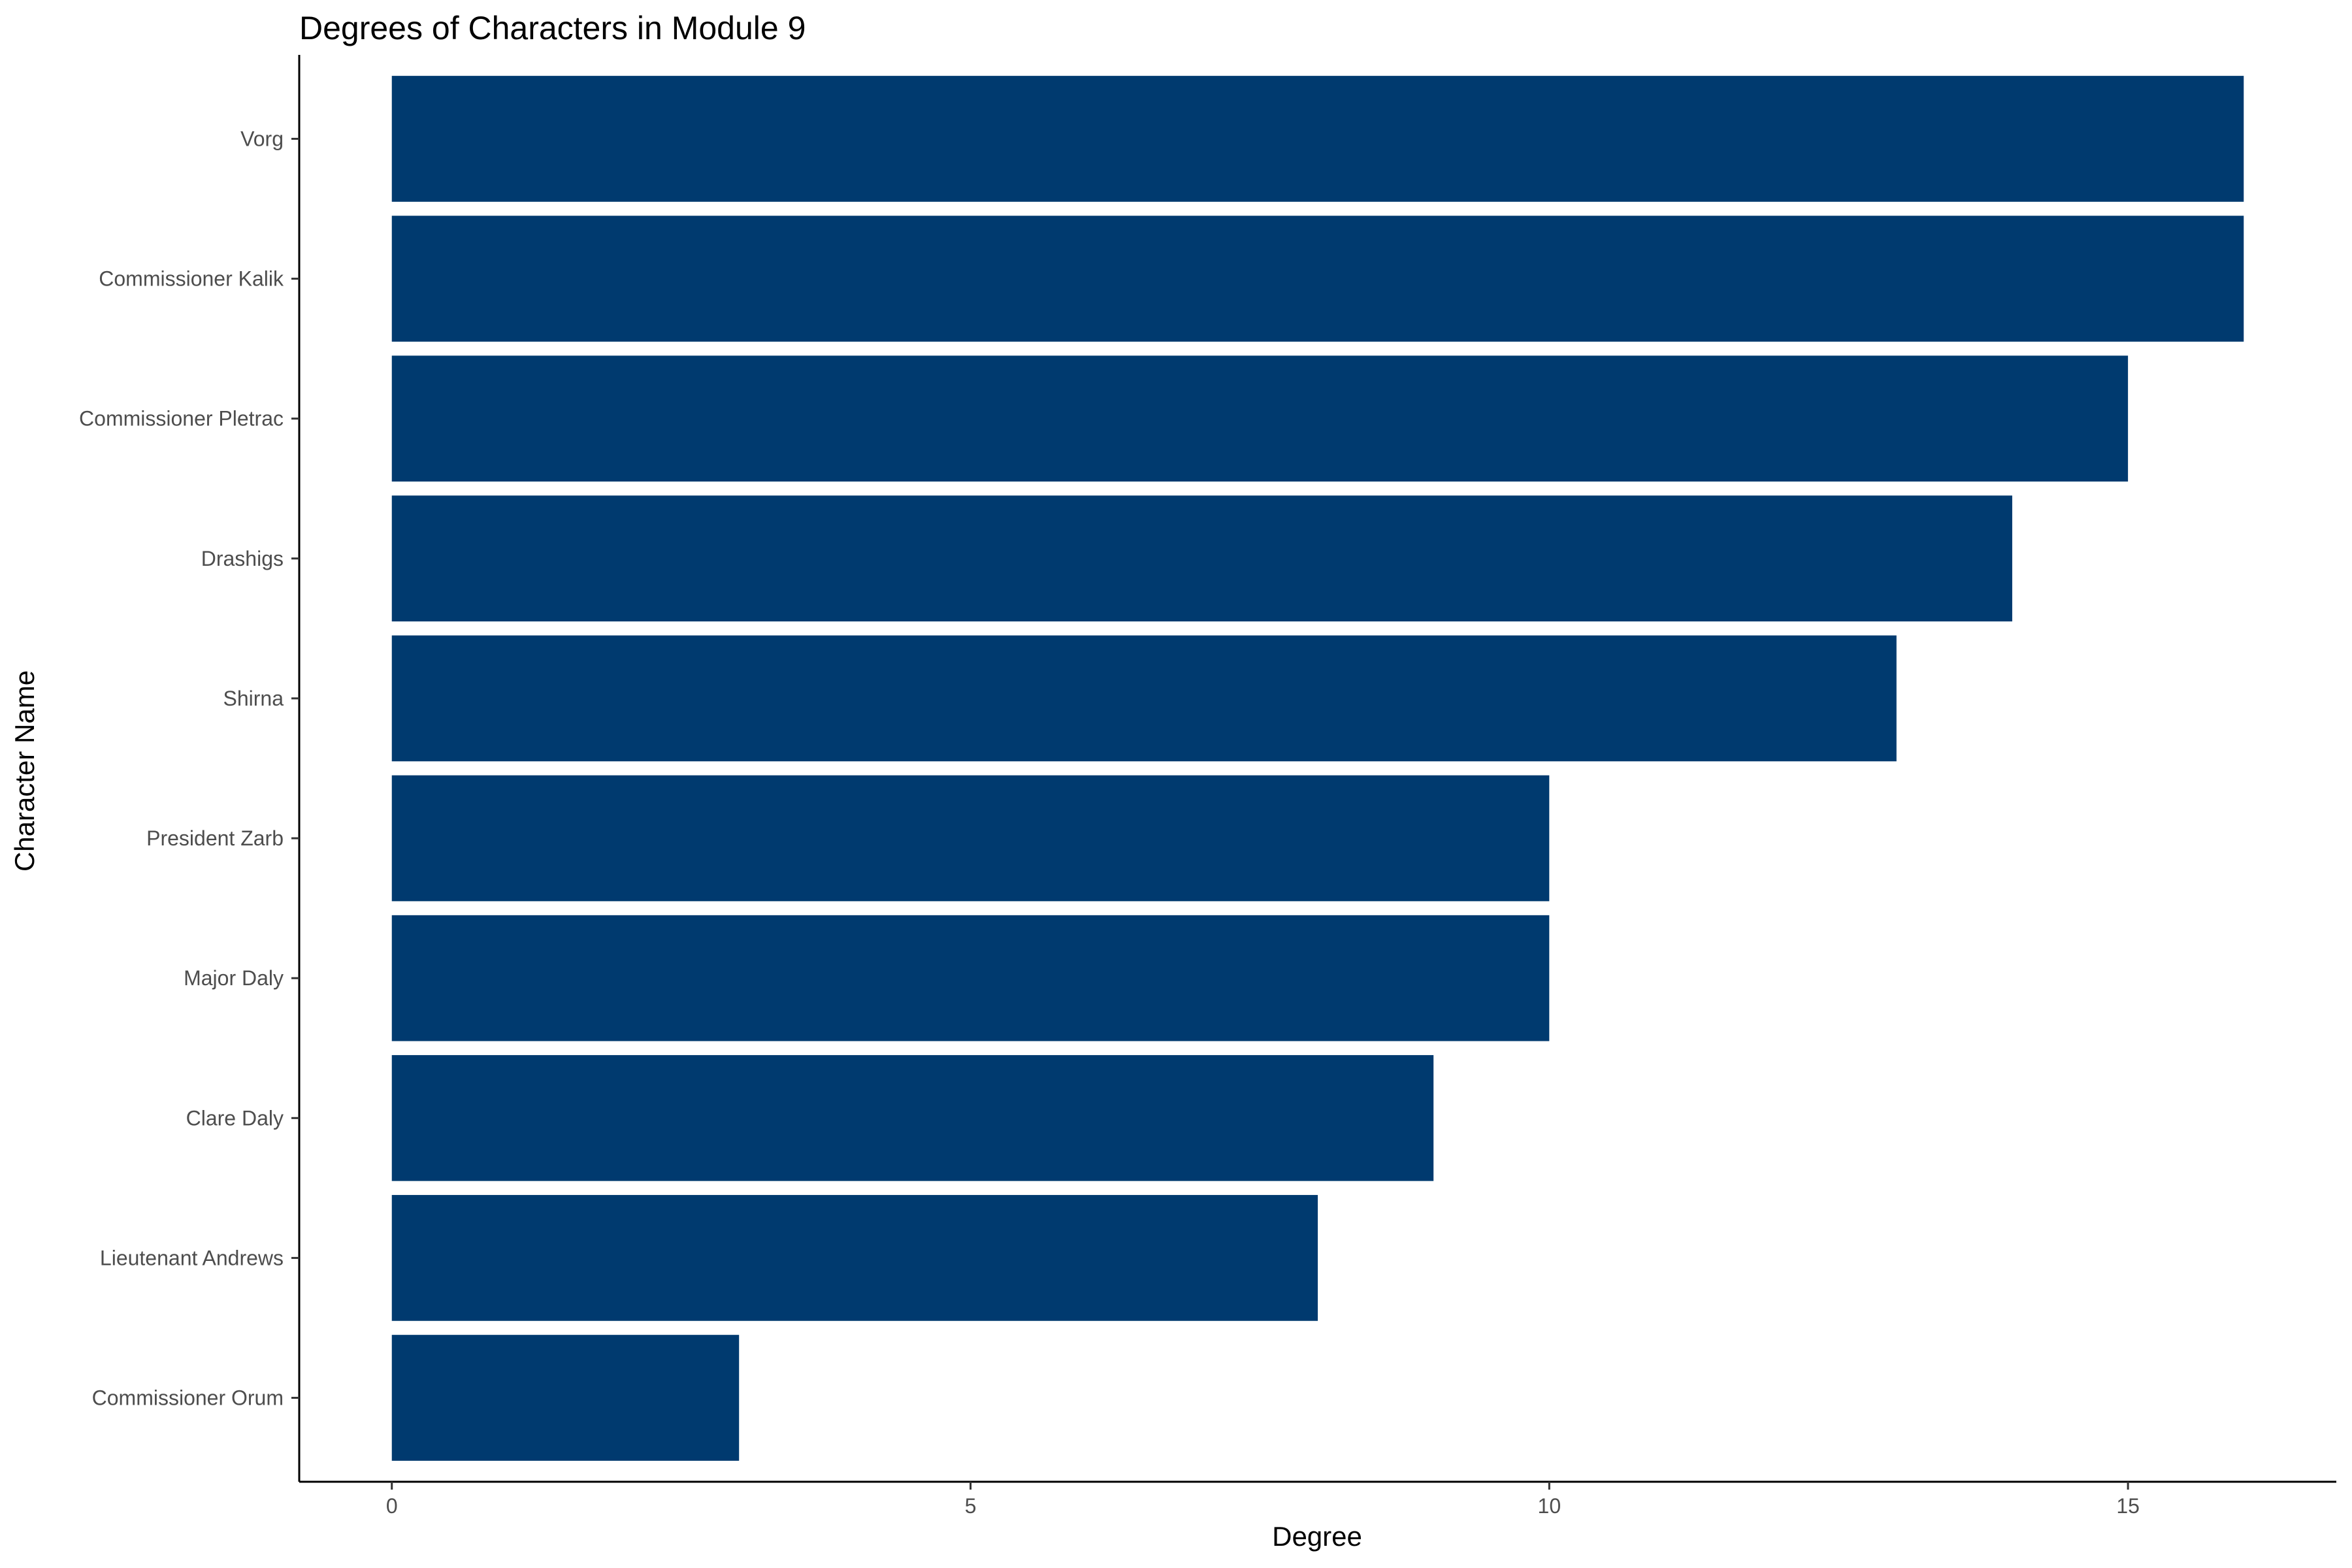 Image resolution: width=2352 pixels, height=1568 pixels. I want to click on bar-commissioner-pletrac, so click(1260, 418).